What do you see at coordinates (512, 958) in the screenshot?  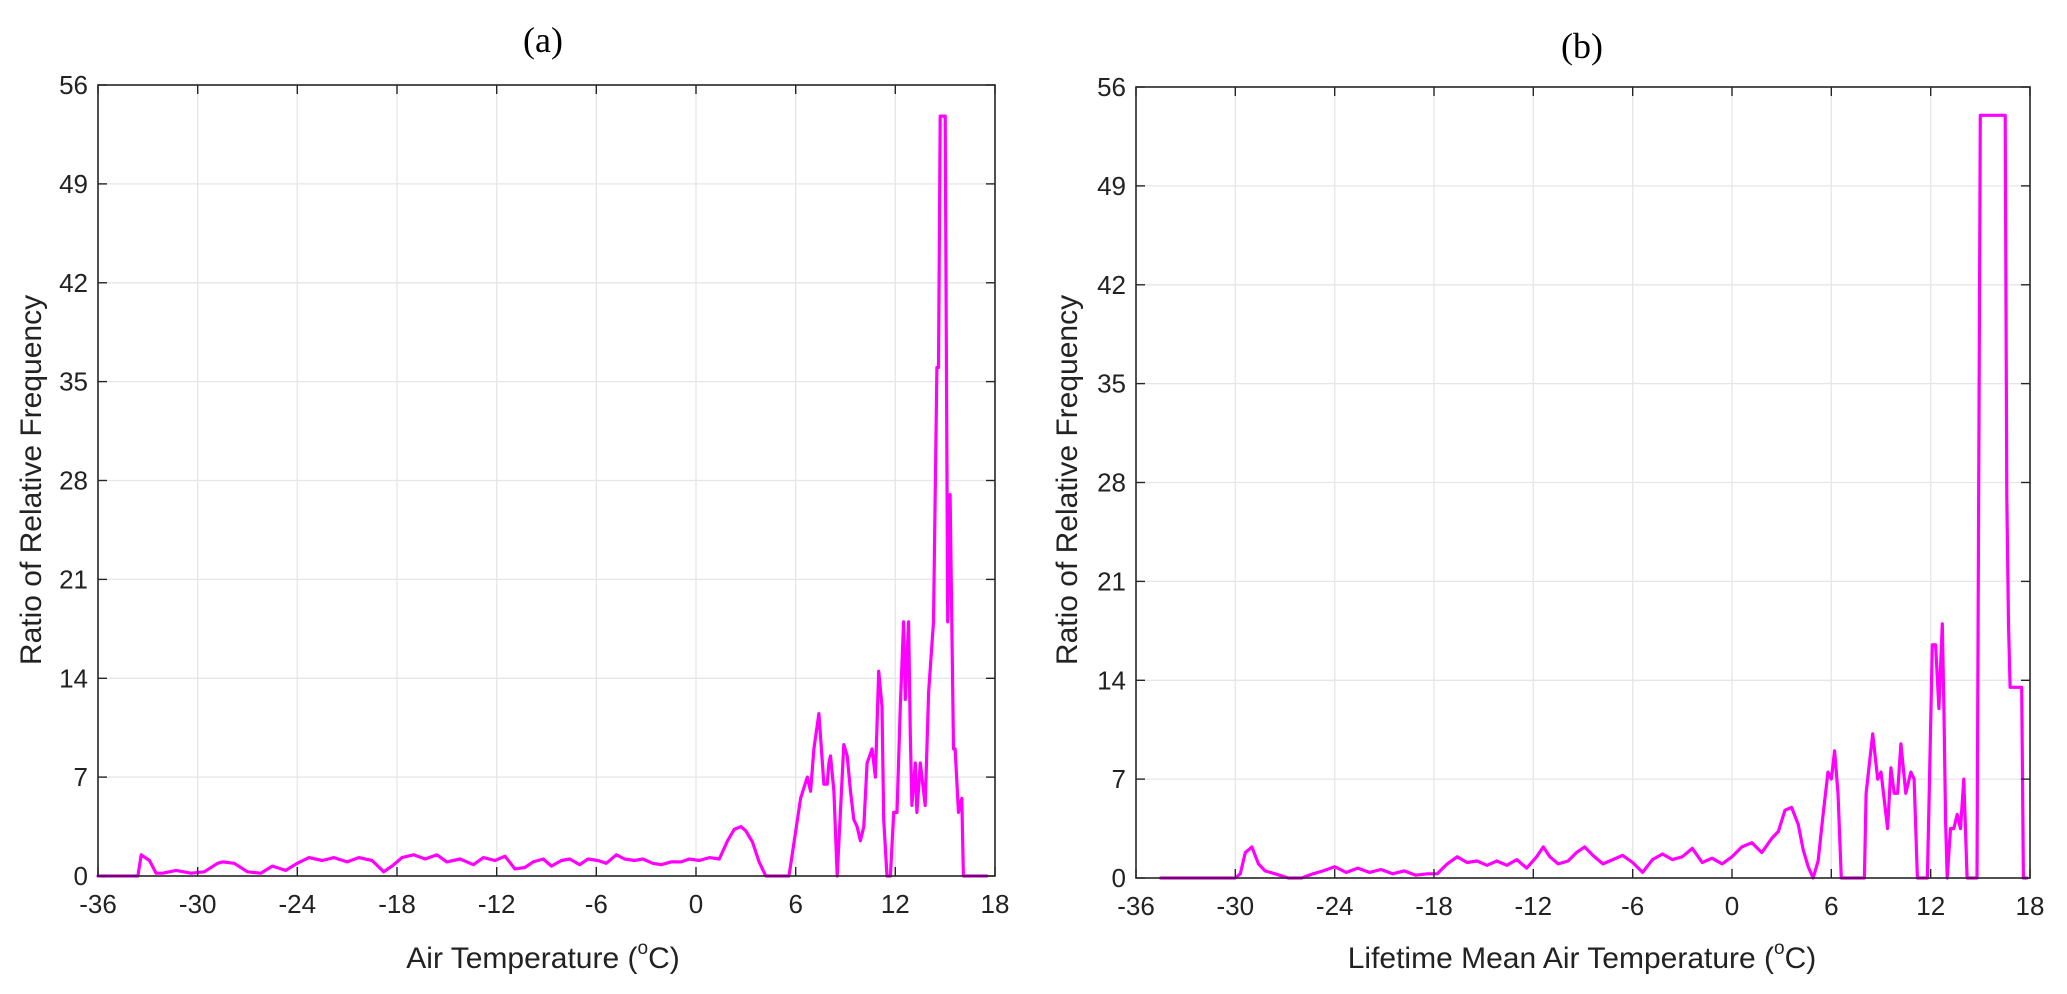 I see `x-axis-label-text-a: Air Temperature` at bounding box center [512, 958].